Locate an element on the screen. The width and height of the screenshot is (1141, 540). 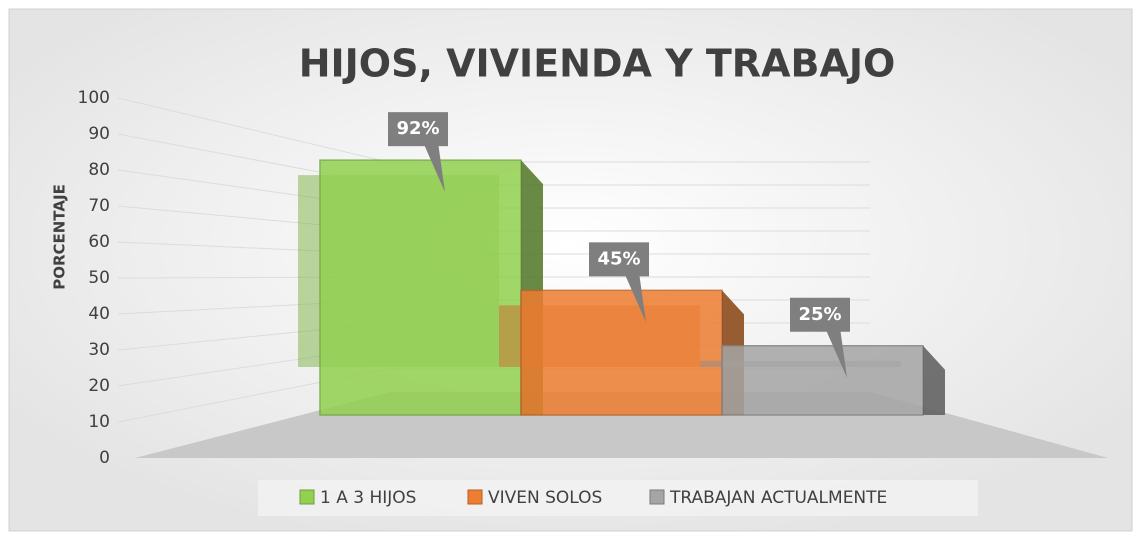
y-tick-label: 50 is located at coordinates (99, 278).